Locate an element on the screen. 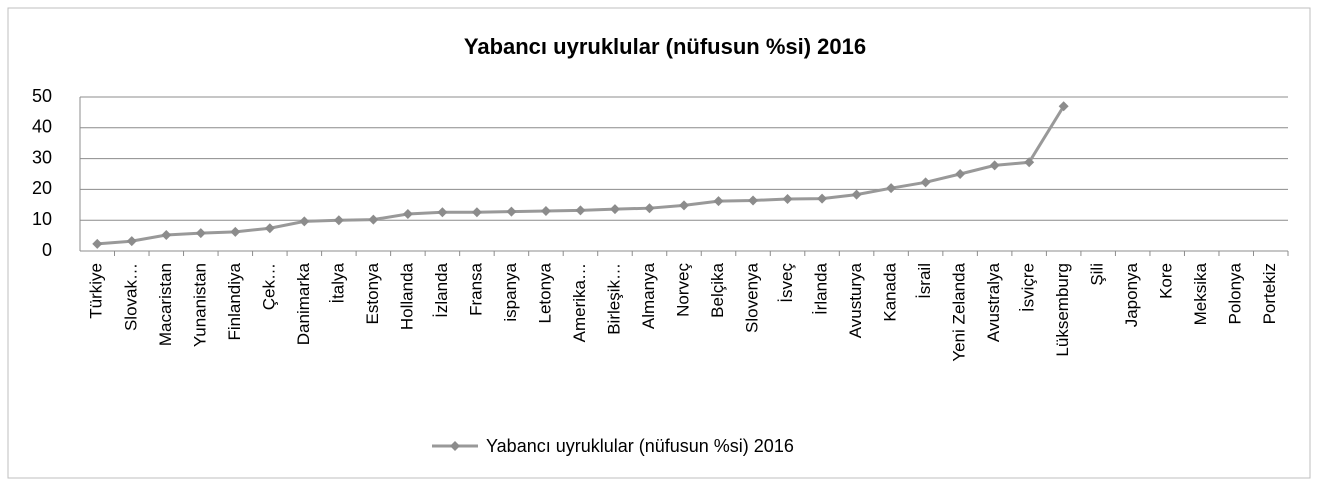  x-tick-label: Japonya is located at coordinates (1131, 294).